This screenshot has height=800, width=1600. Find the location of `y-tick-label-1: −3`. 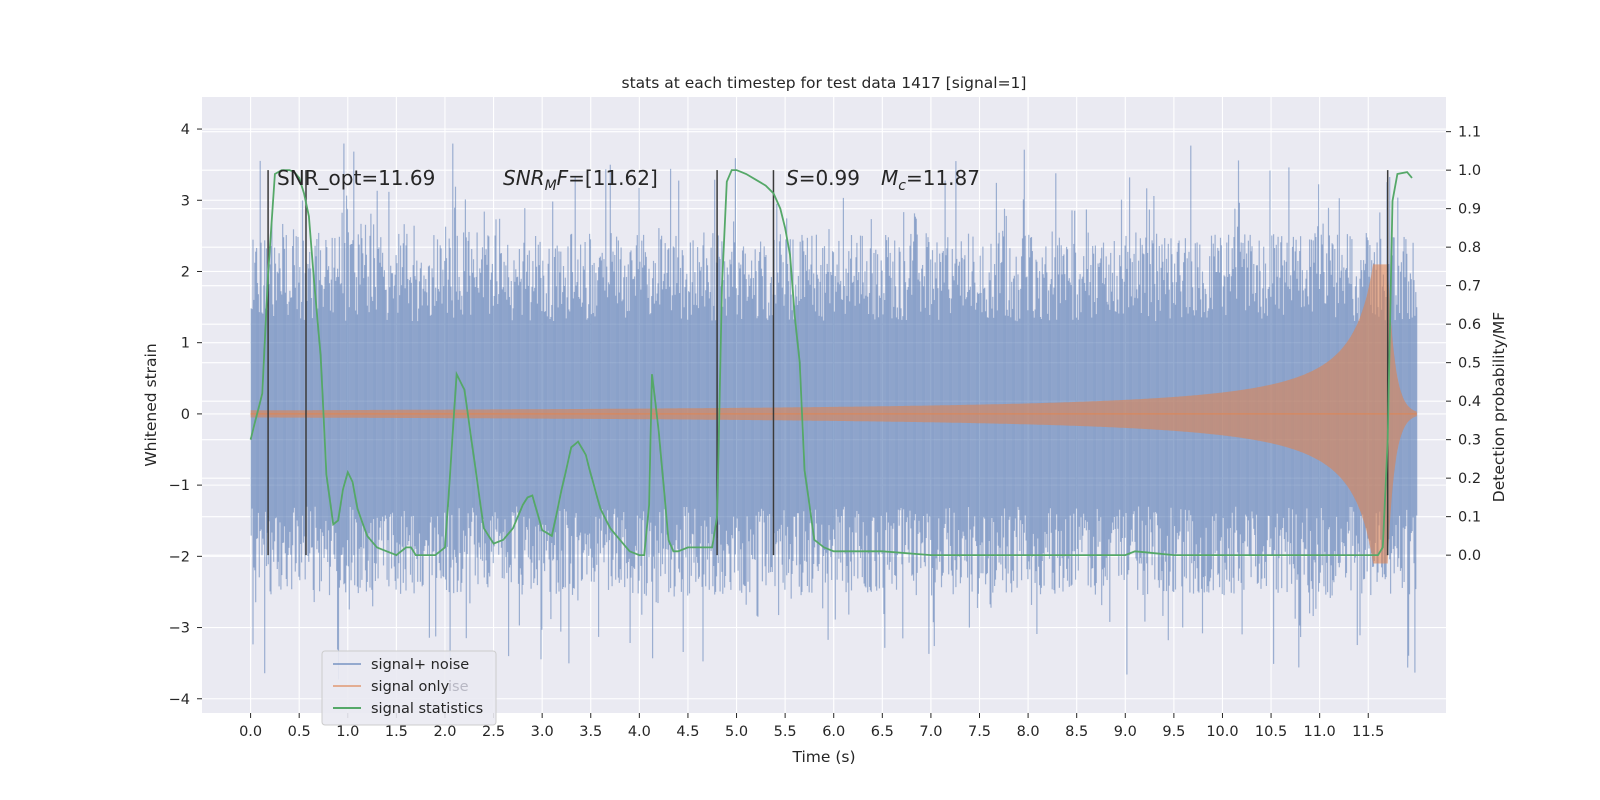

y-tick-label-1: −3 is located at coordinates (179, 629).